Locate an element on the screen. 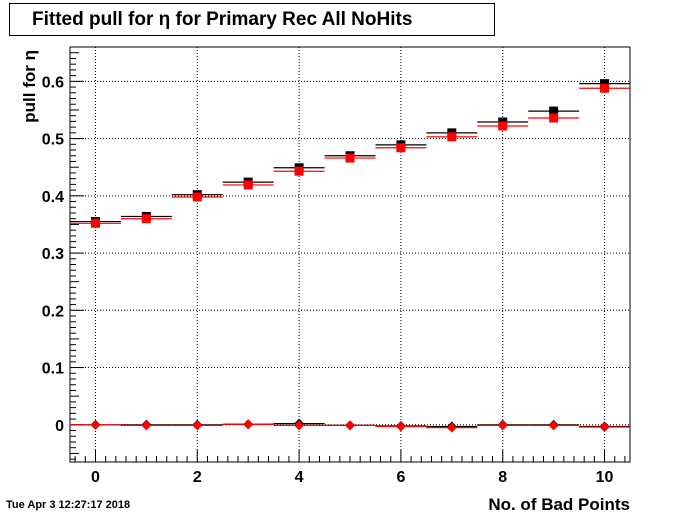 The height and width of the screenshot is (514, 700). y-tick-label: 0.3 is located at coordinates (53, 254).